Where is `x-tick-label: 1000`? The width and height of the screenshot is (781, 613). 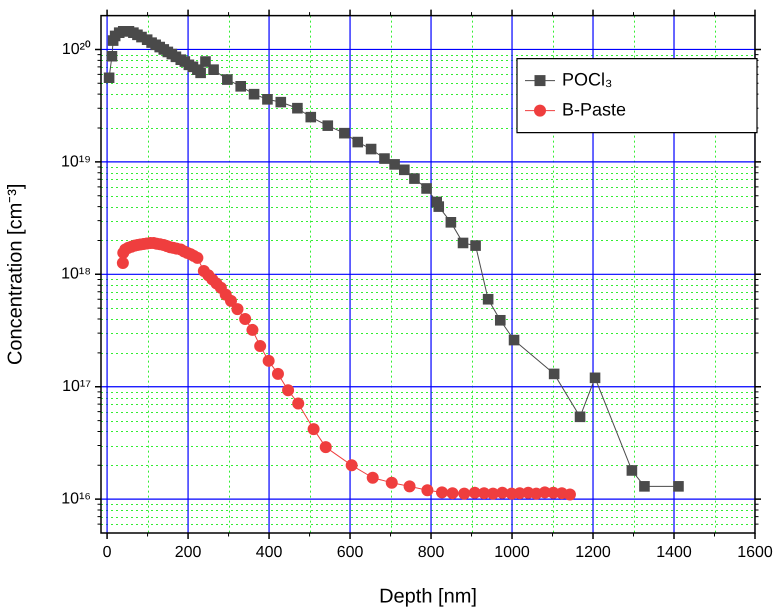 x-tick-label: 1000 is located at coordinates (512, 553).